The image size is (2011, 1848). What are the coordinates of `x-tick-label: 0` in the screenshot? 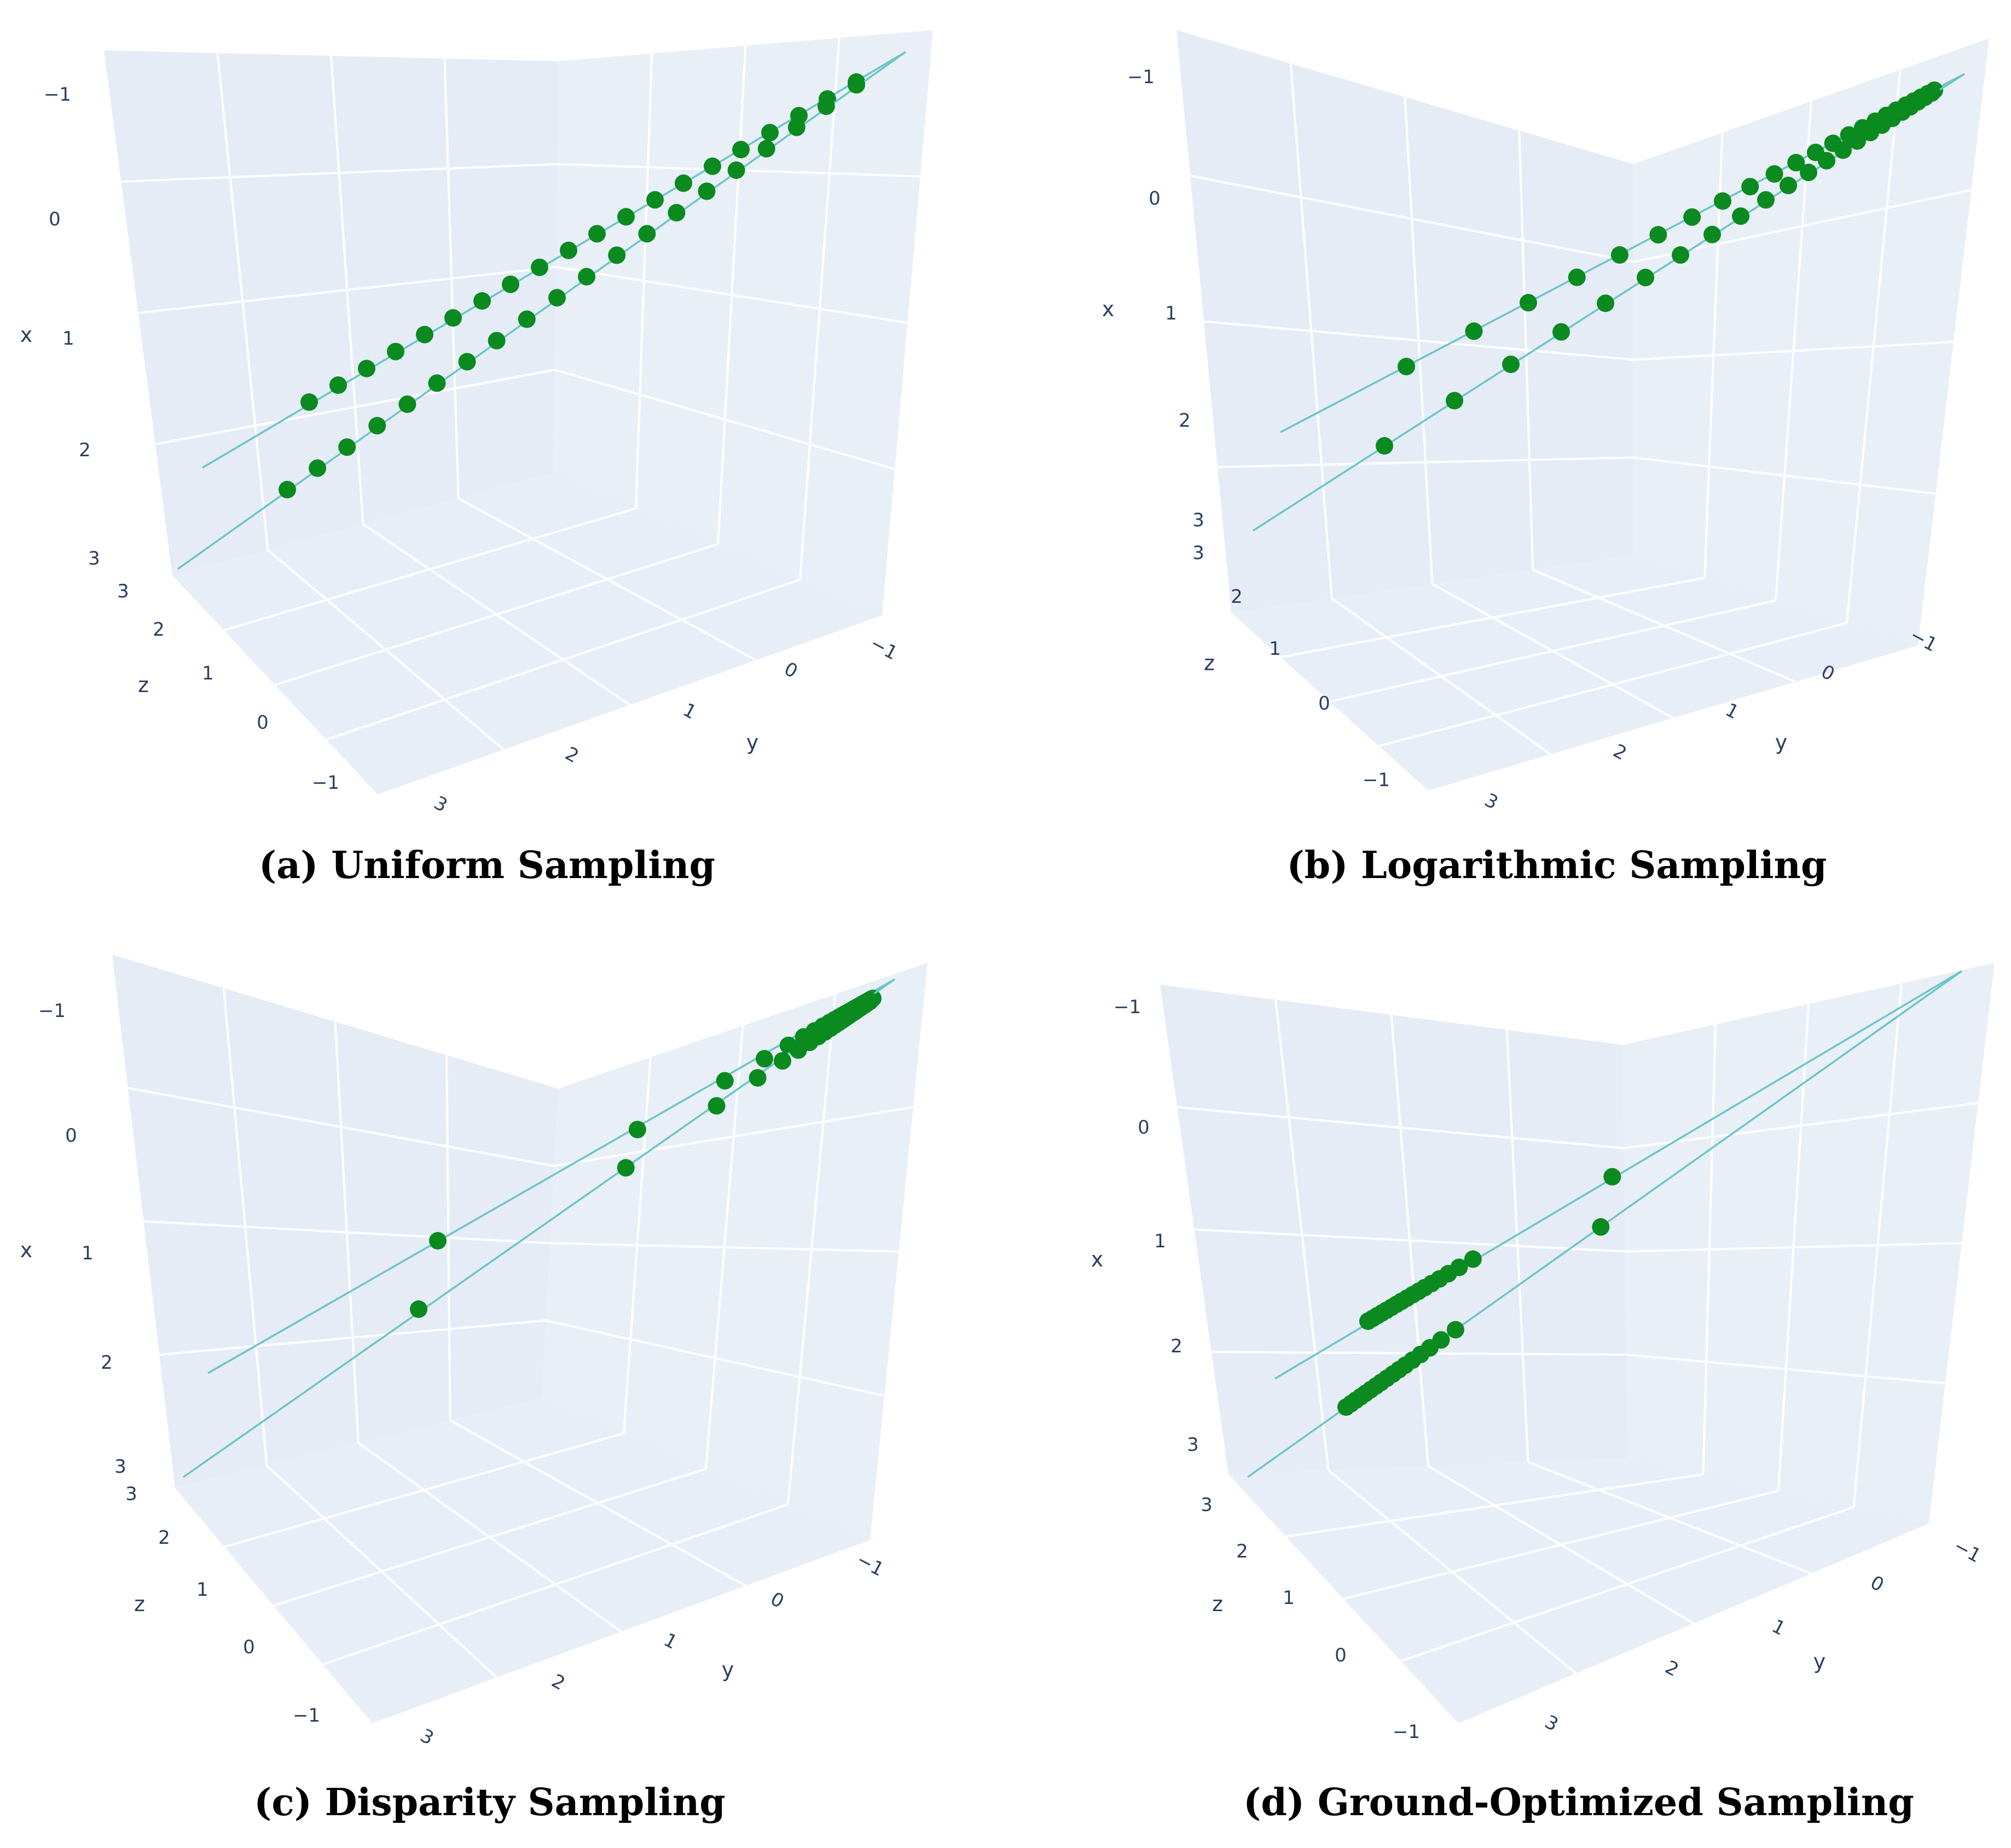 It's located at (71, 1136).